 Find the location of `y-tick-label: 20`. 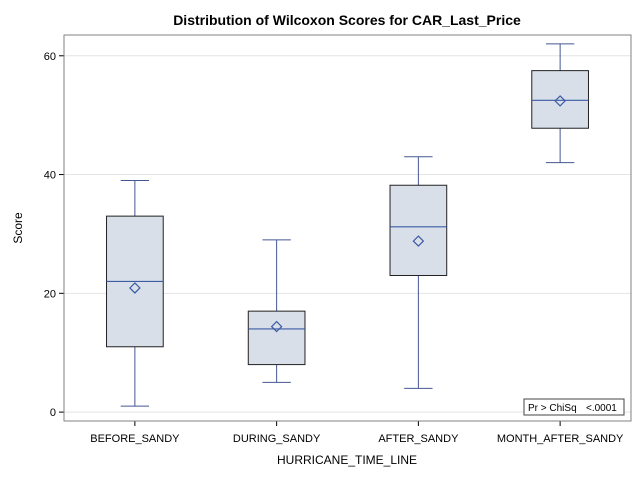

y-tick-label: 20 is located at coordinates (50, 294).